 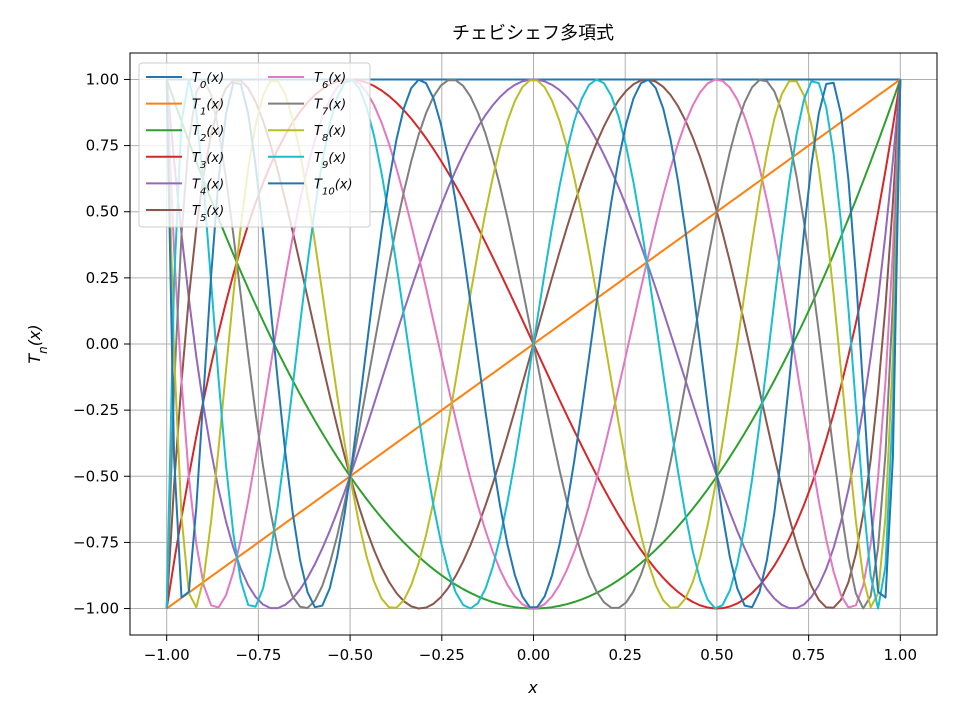 What do you see at coordinates (330, 161) in the screenshot?
I see `legend-label-9: T9(x)` at bounding box center [330, 161].